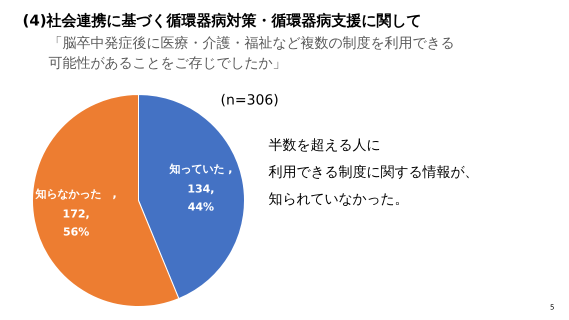  What do you see at coordinates (200, 188) in the screenshot?
I see `slice-label: 知っていた , 134, 44%` at bounding box center [200, 188].